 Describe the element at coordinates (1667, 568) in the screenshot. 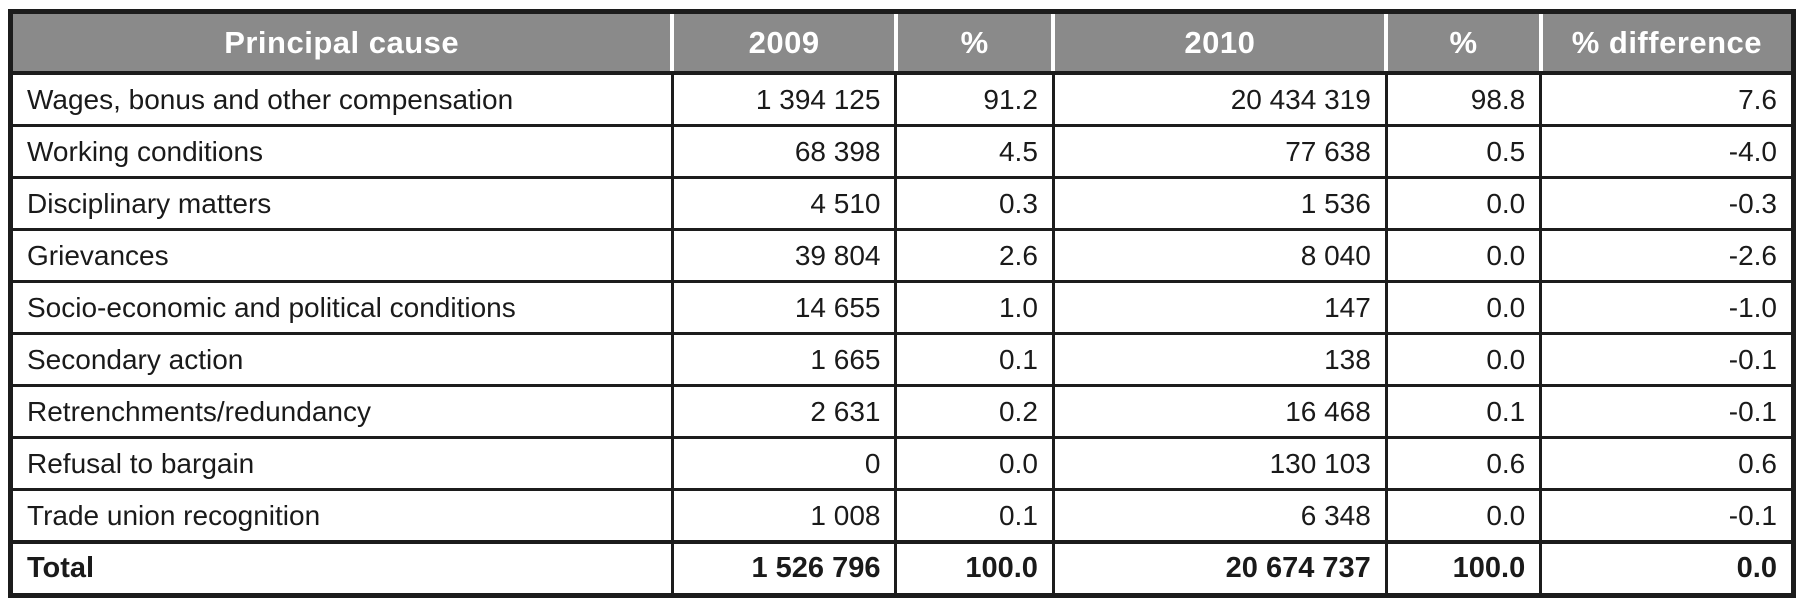

I see `total-percent-difference-cell: 0.0` at that location.